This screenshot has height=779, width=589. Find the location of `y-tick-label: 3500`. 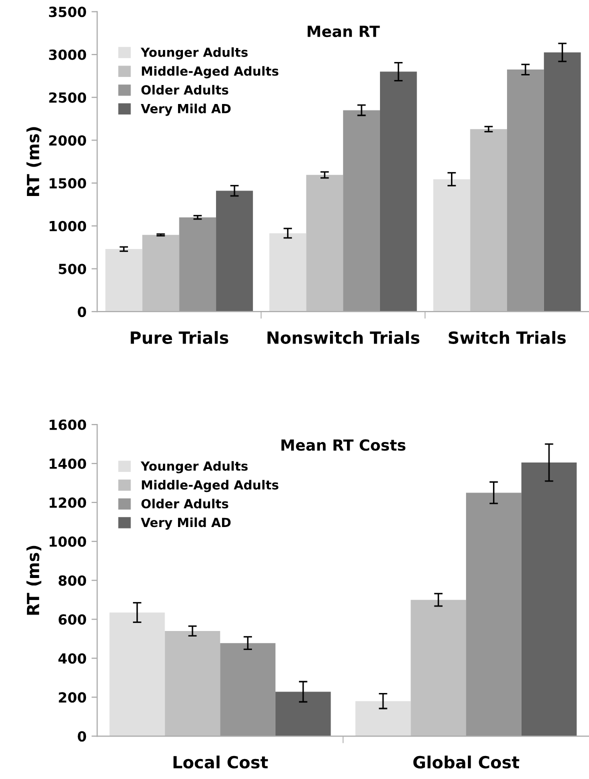

y-tick-label: 3500 is located at coordinates (67, 12).